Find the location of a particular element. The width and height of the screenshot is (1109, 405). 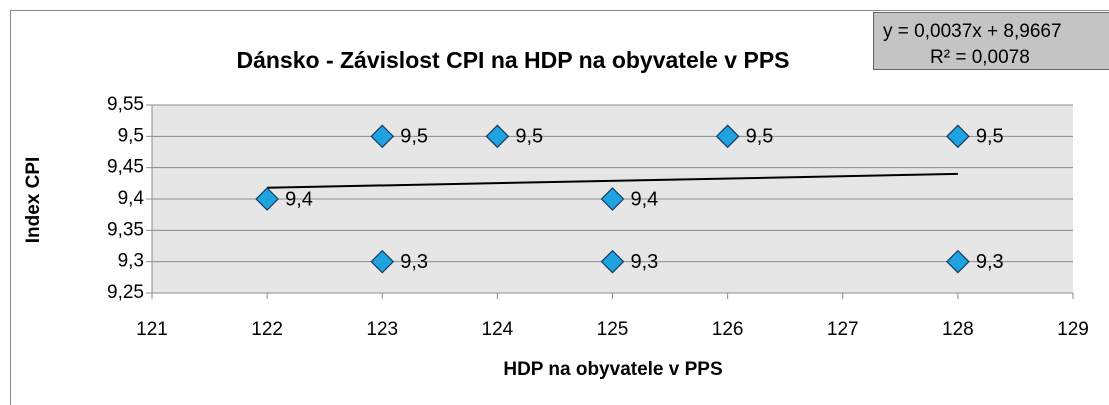

r-squared: R² = 0,0078 is located at coordinates (980, 57).